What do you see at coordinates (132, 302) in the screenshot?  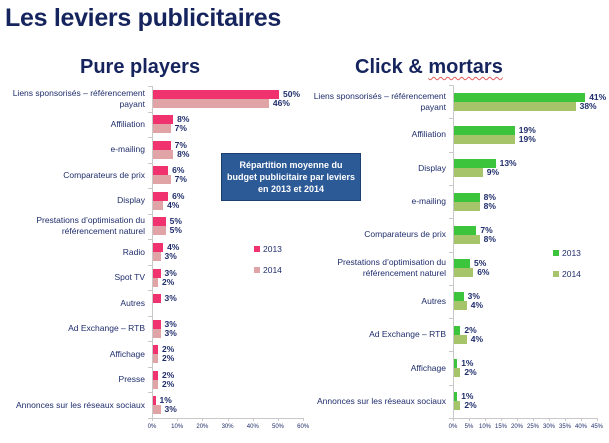 I see `category-label-line: Autres` at bounding box center [132, 302].